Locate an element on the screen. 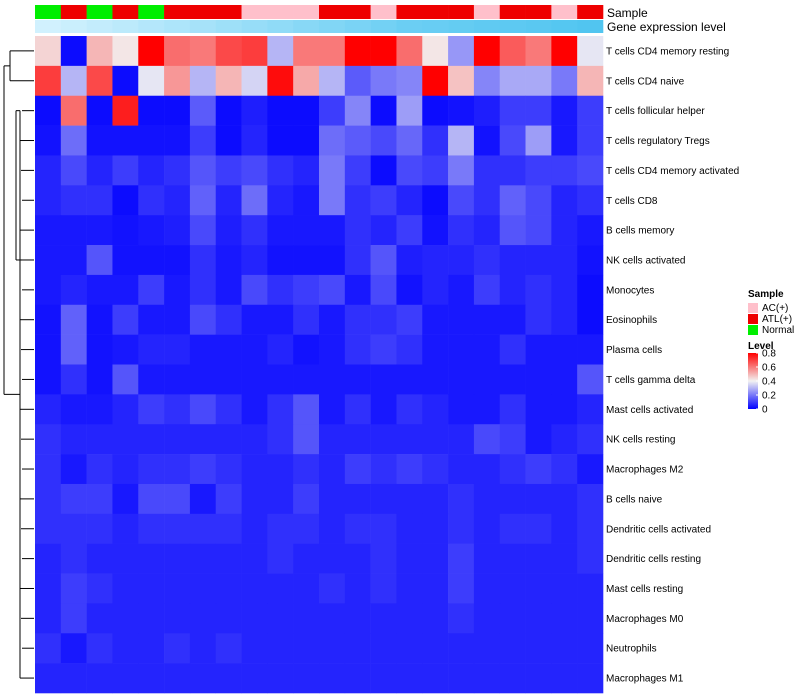  row-label: NK cells activated is located at coordinates (645, 260).